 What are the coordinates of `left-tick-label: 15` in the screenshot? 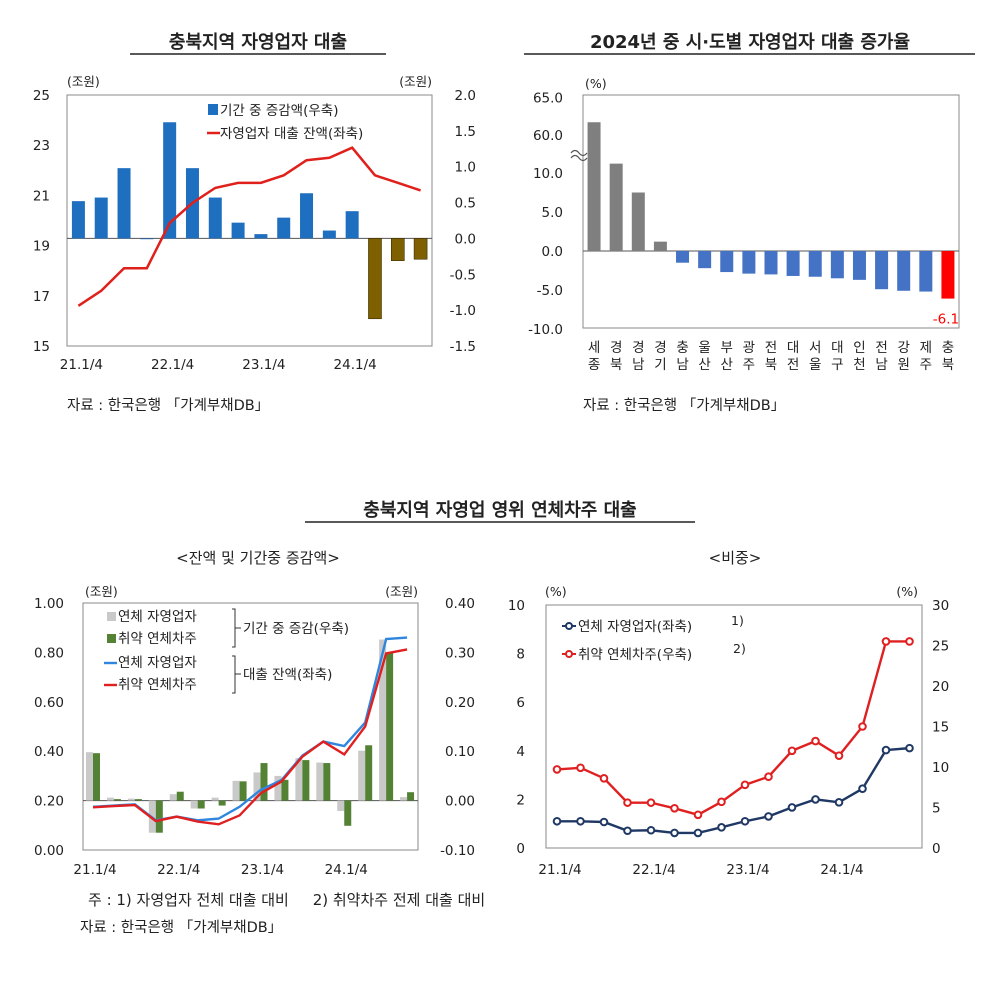 It's located at (41, 347).